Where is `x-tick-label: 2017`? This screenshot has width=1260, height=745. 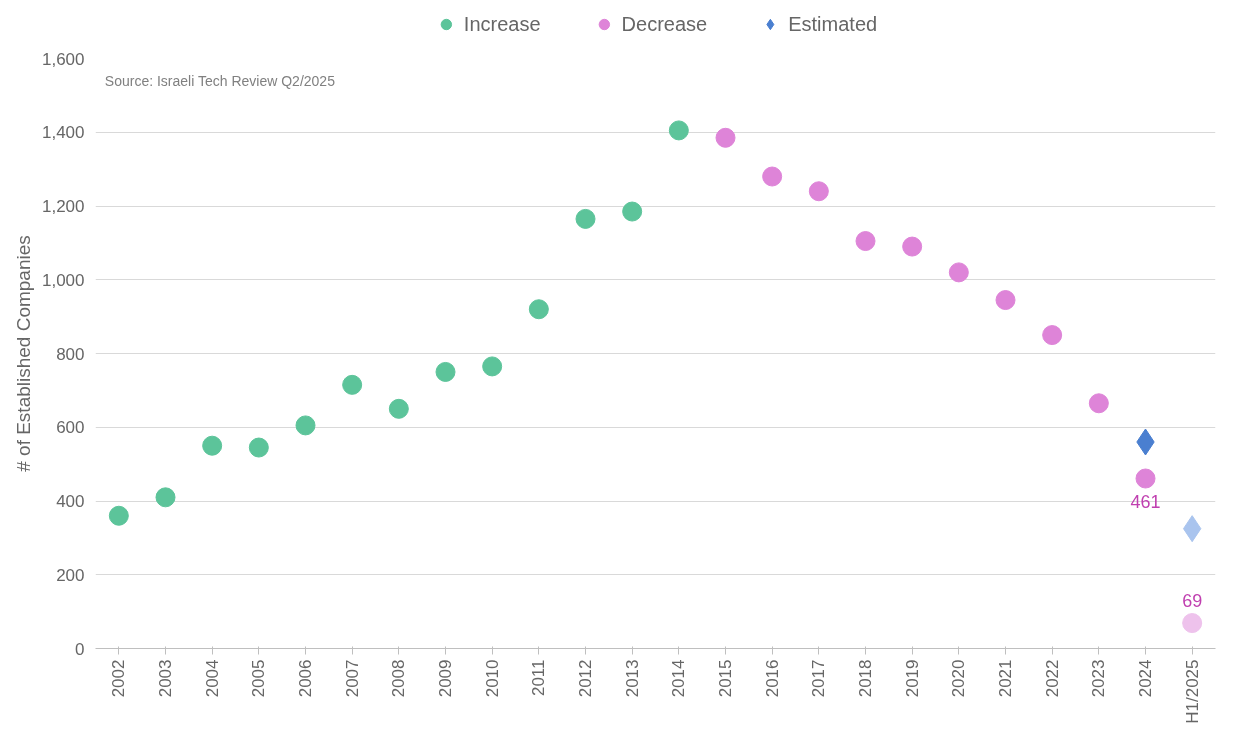
x-tick-label: 2017 is located at coordinates (819, 678).